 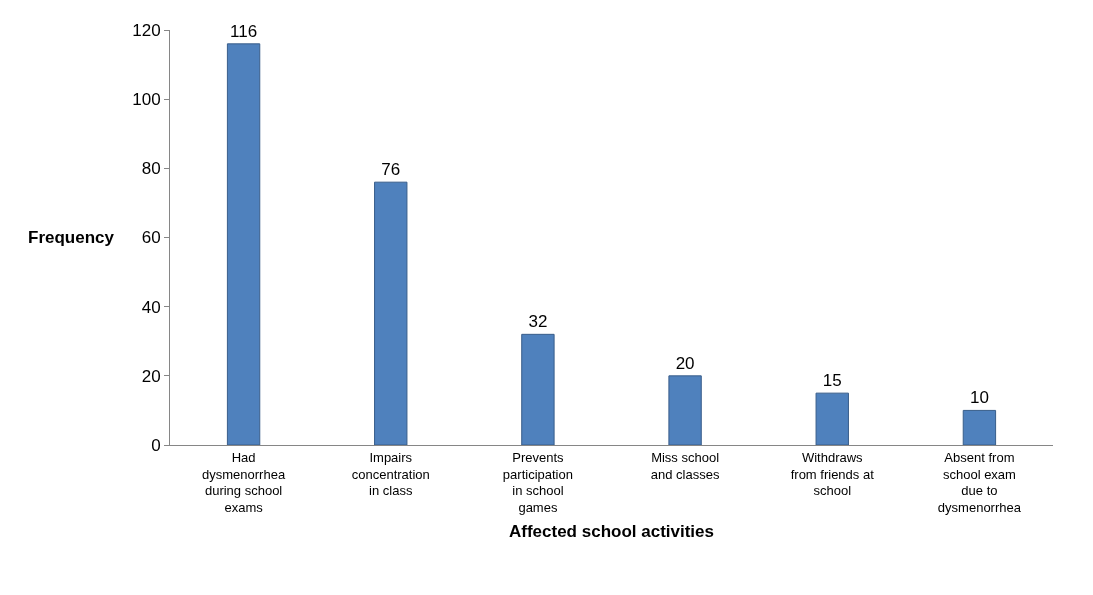 What do you see at coordinates (391, 170) in the screenshot?
I see `data-label: 76` at bounding box center [391, 170].